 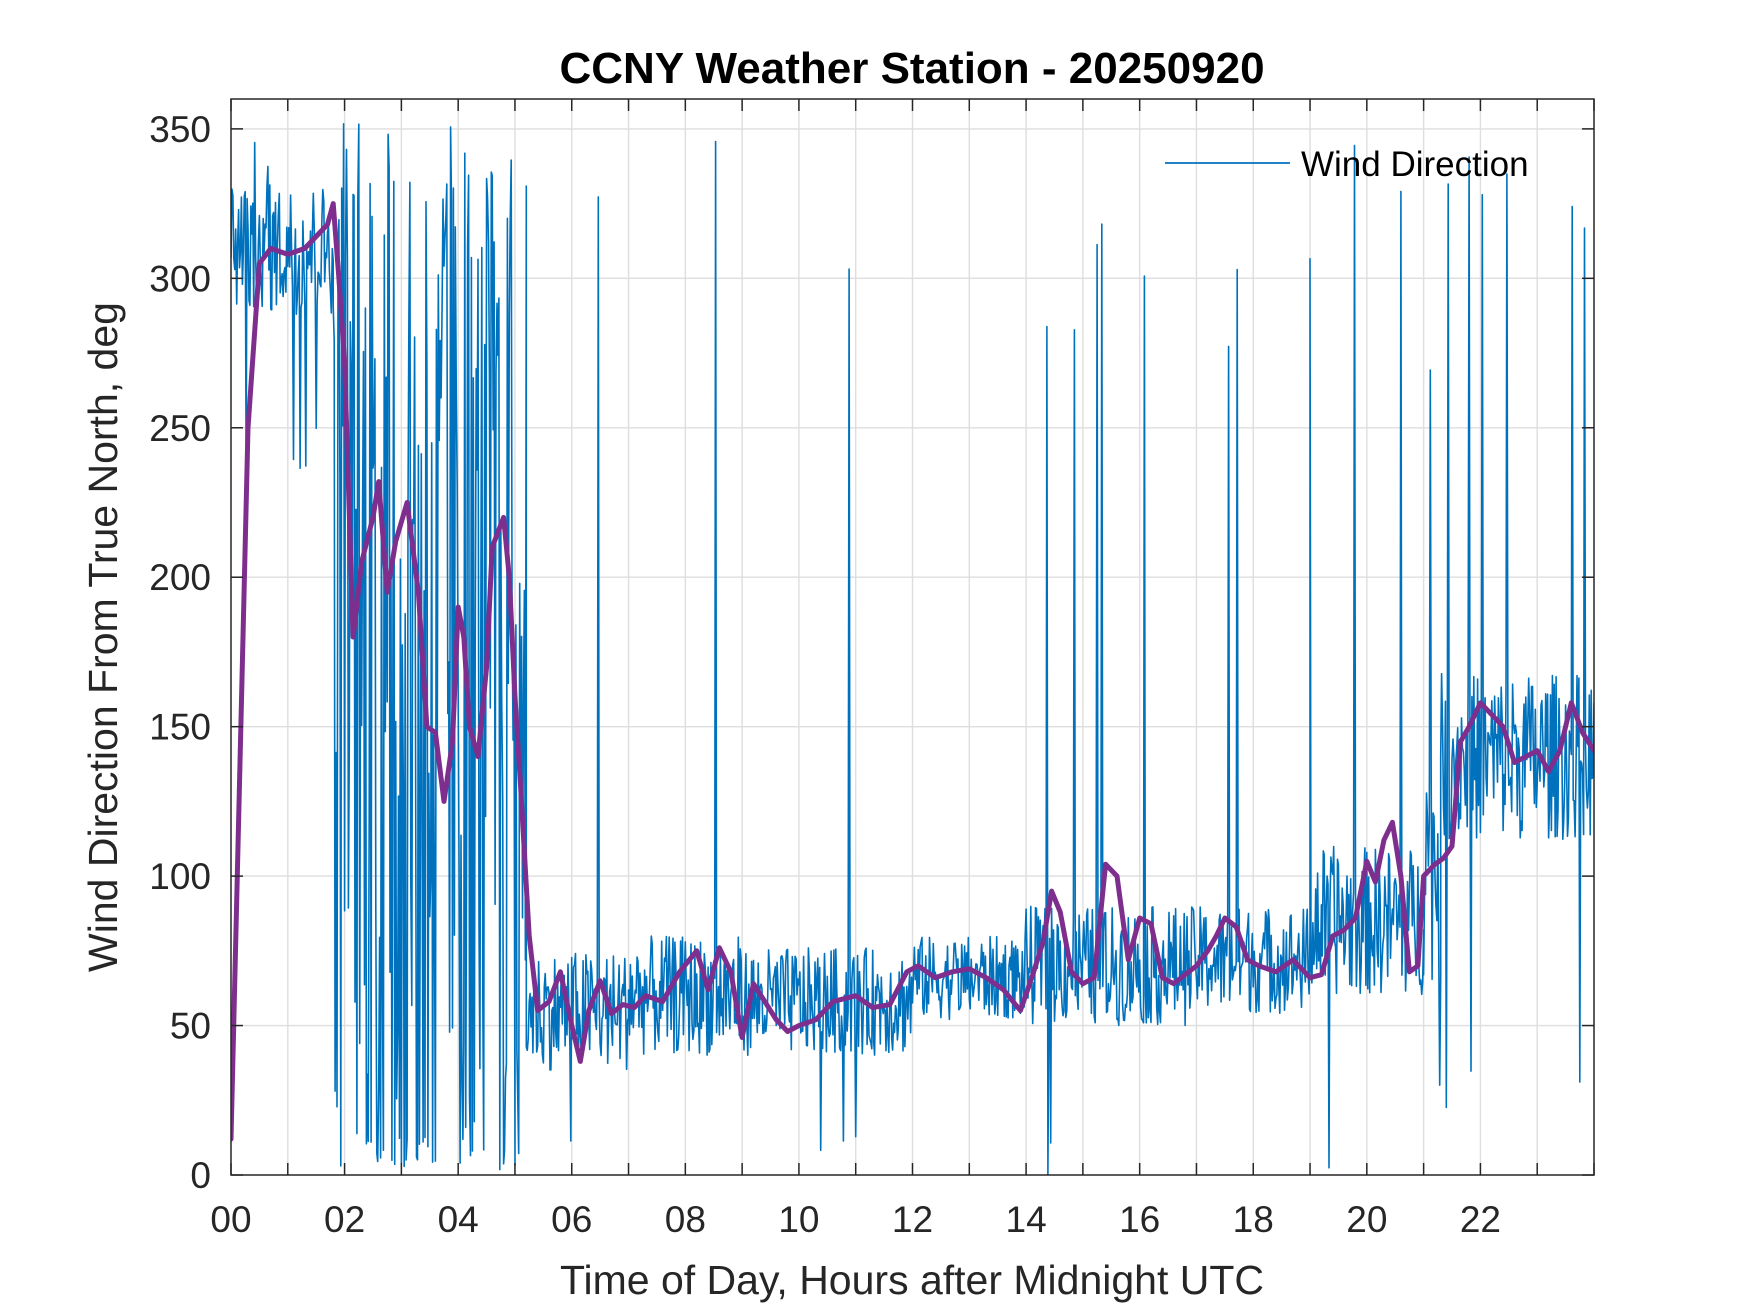 I want to click on y-tick-label: 200, so click(x=180, y=577).